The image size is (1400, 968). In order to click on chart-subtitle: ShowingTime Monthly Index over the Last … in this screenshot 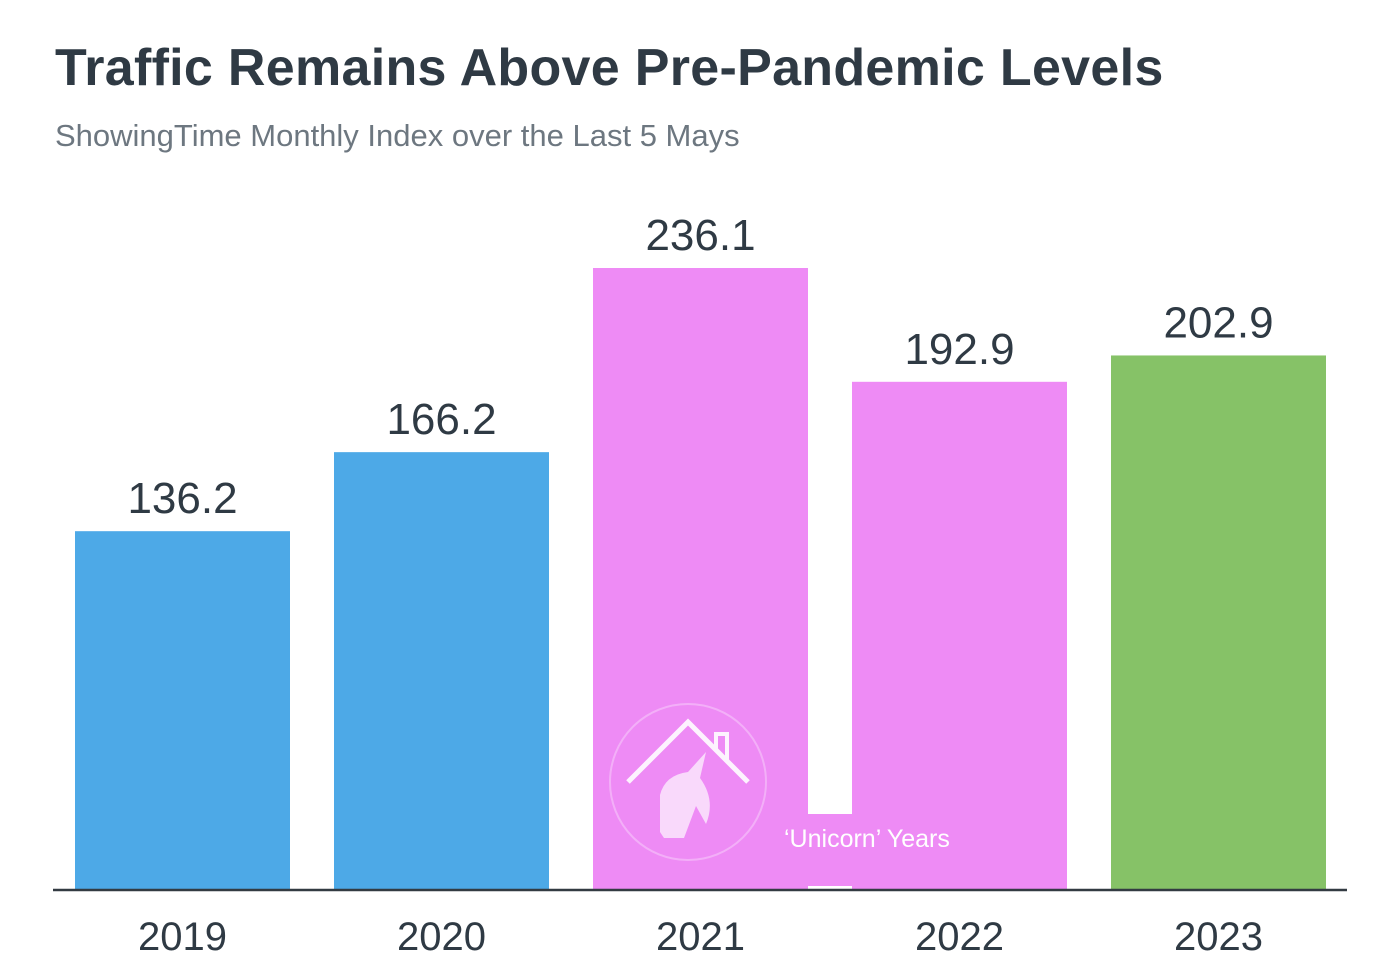, I will do `click(397, 135)`.